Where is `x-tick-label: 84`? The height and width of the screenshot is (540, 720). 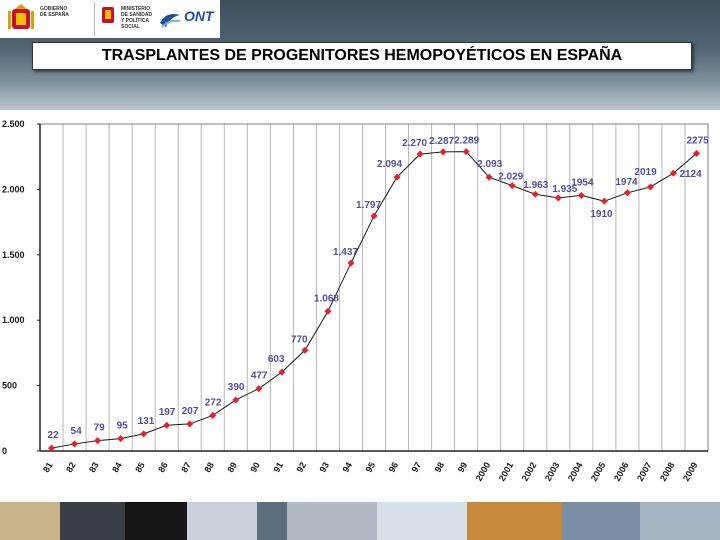 x-tick-label: 84 is located at coordinates (117, 467).